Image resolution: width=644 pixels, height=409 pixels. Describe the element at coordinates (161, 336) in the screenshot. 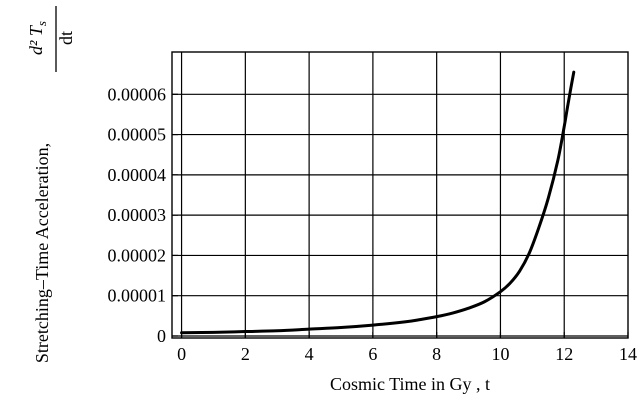

I see `y-tick-label: 0` at that location.